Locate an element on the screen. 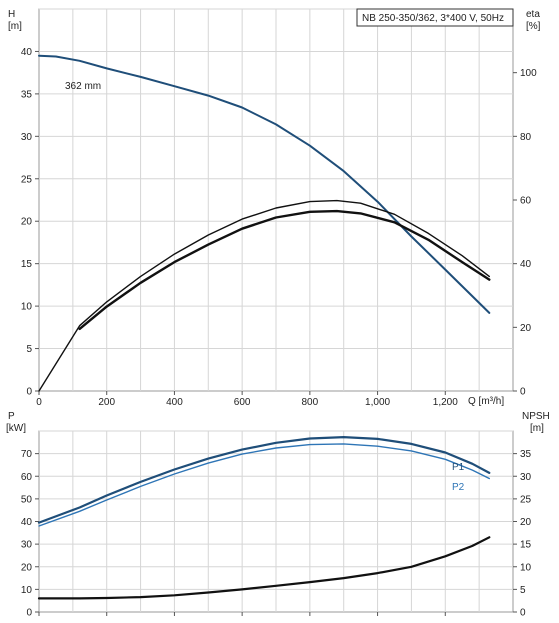 This screenshot has width=559, height=623. chart-title: NB 250-350/362, 3*400 V, 50Hz is located at coordinates (433, 18).